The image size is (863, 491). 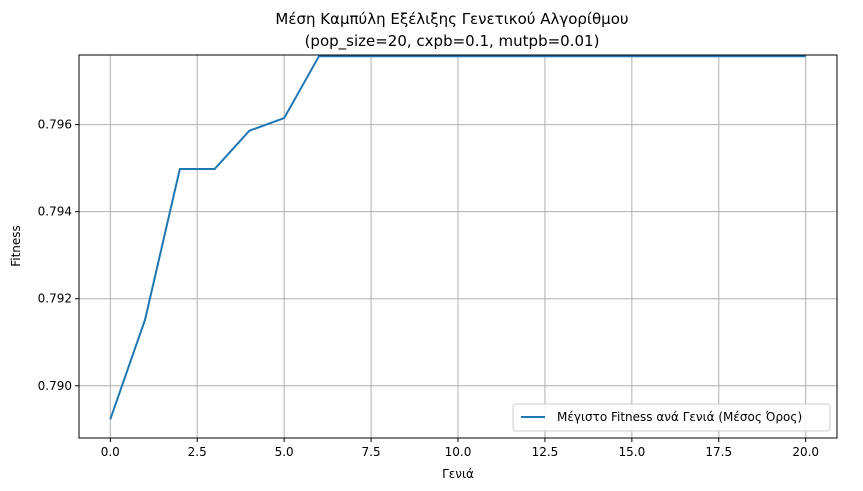 I want to click on x-tick-label: 20.0, so click(x=805, y=452).